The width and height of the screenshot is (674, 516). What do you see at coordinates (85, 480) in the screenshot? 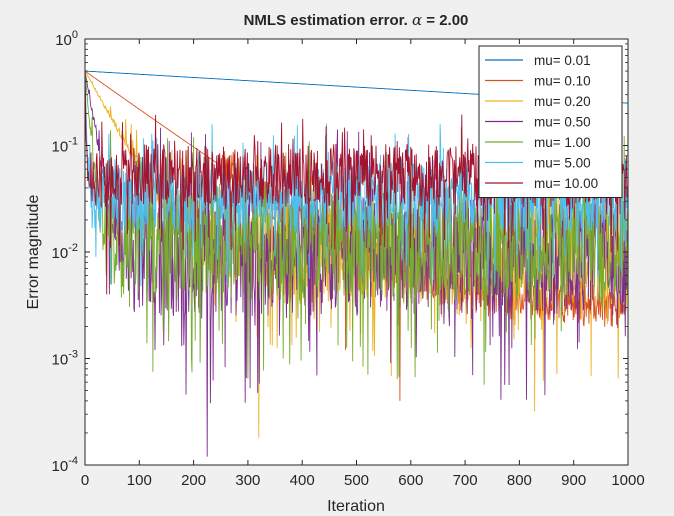
I see `x-tick-label: 0` at bounding box center [85, 480].